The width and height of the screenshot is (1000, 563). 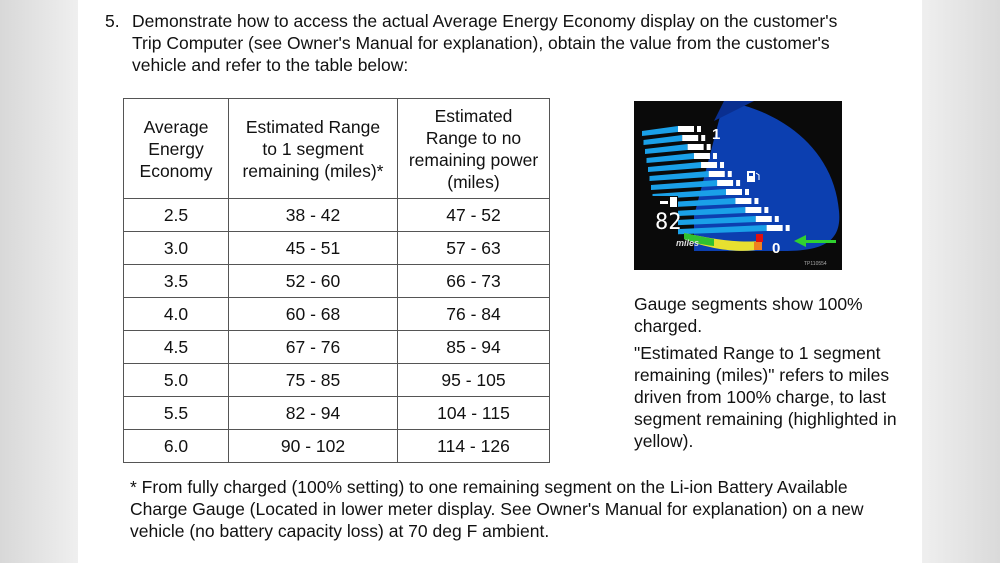 I want to click on cell-range-one-segment: 90 - 102, so click(x=313, y=446).